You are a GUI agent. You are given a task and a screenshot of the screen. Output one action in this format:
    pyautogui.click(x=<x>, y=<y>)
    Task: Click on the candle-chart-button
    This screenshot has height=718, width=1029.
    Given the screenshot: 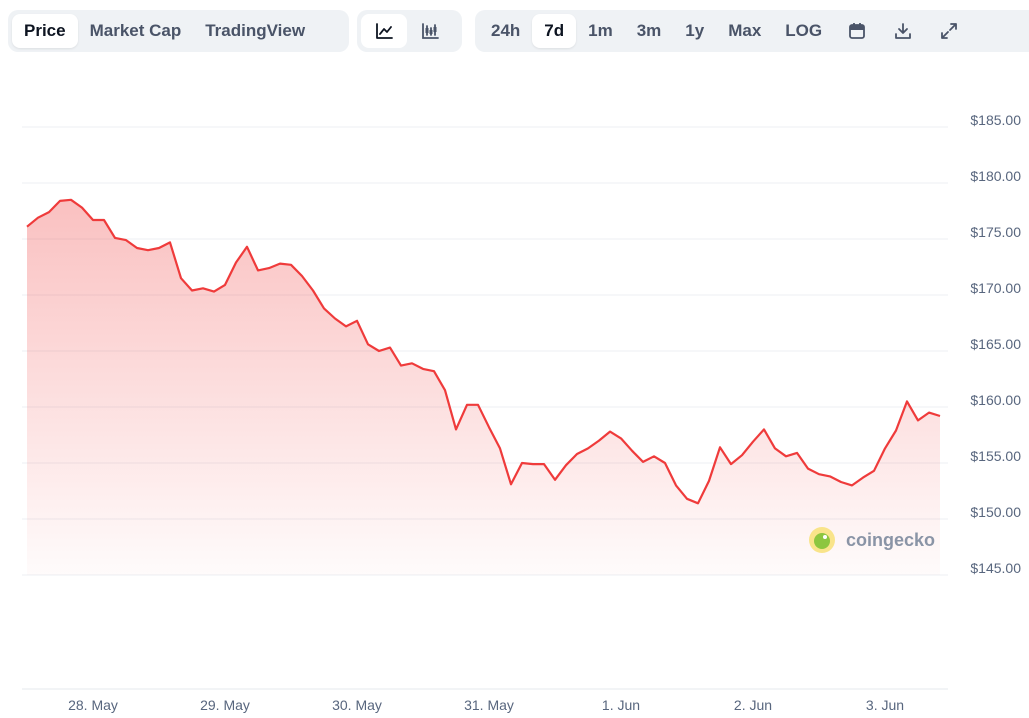 What is the action you would take?
    pyautogui.click(x=430, y=31)
    